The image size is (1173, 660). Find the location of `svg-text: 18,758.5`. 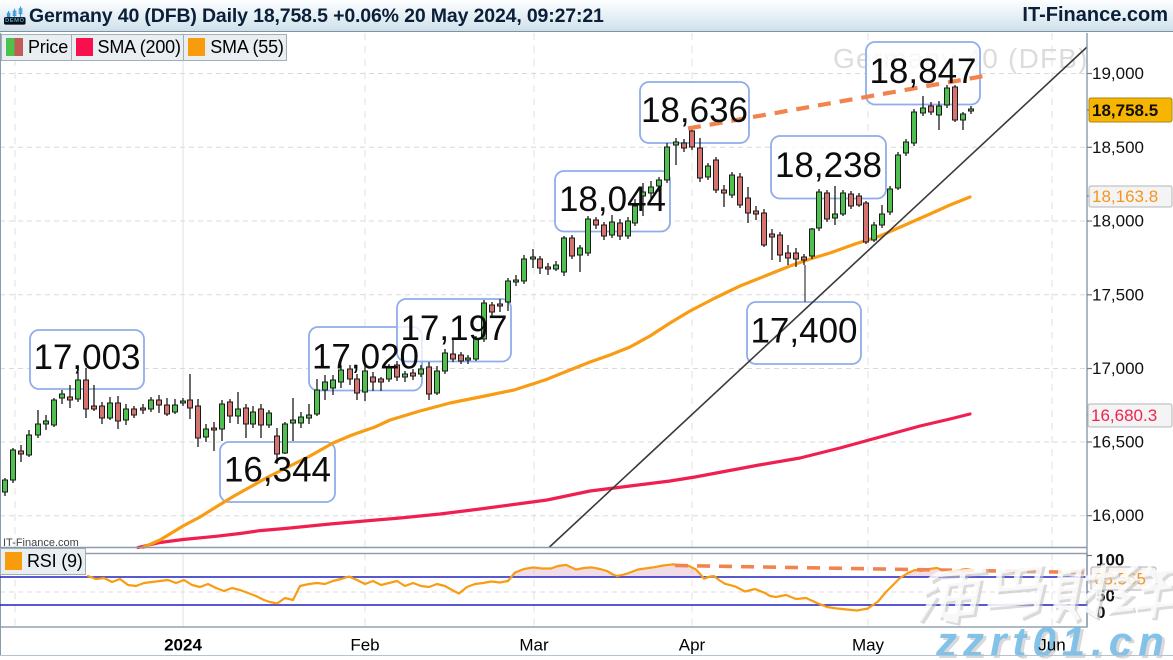

svg-text: 18,758.5 is located at coordinates (1125, 110).